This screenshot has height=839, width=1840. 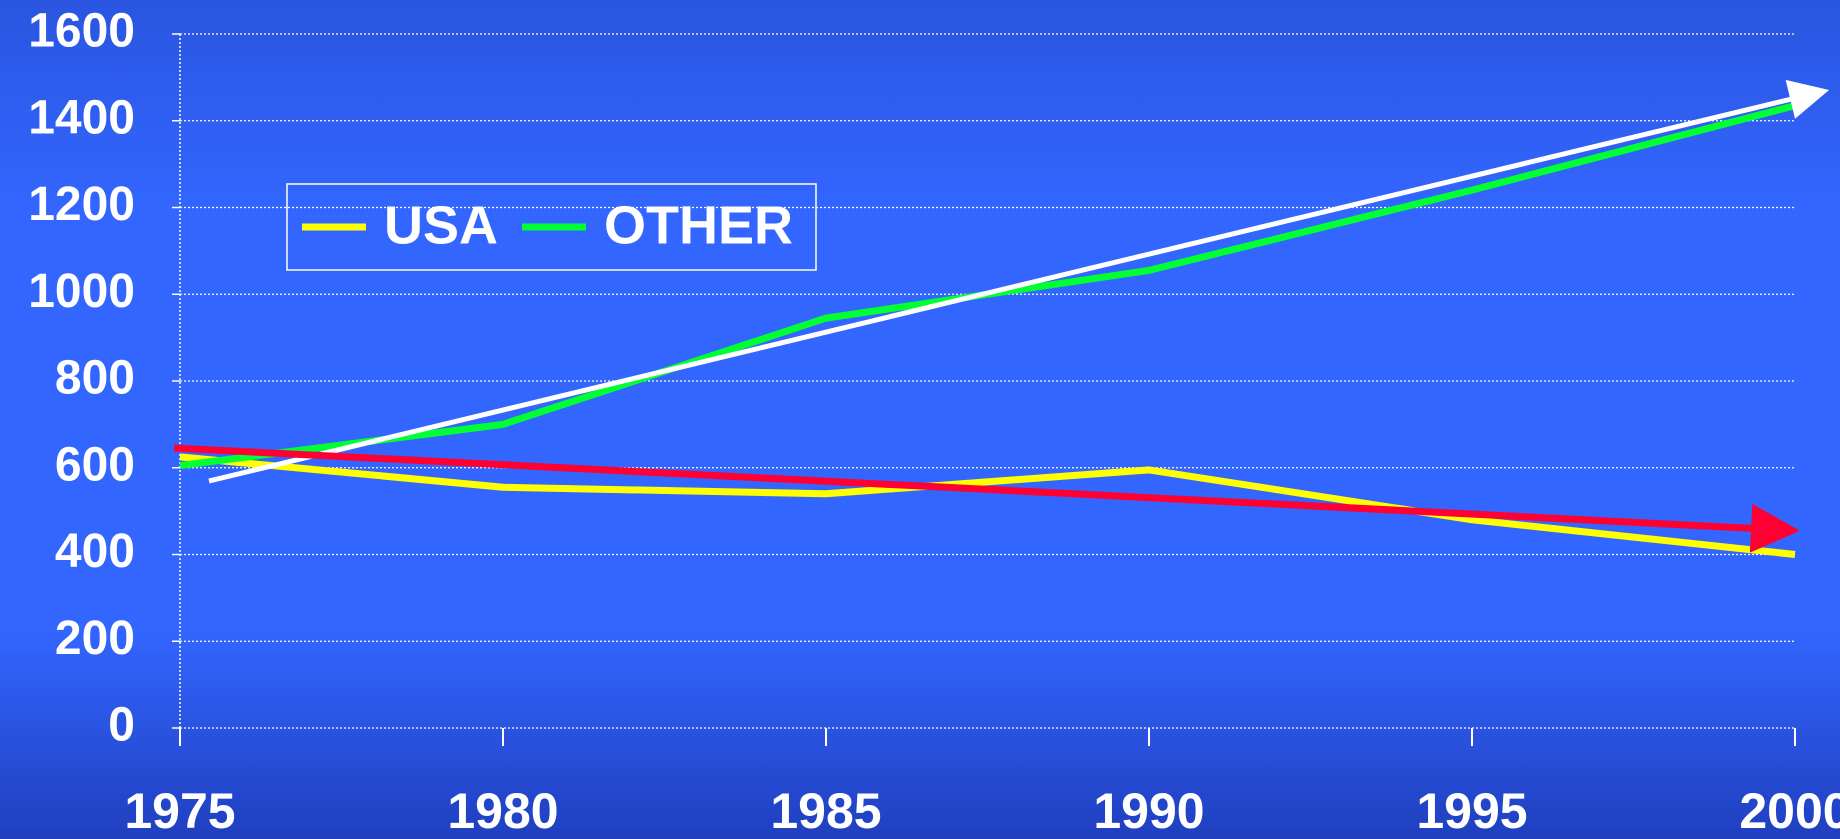 What do you see at coordinates (825, 811) in the screenshot?
I see `x-tick-label: 1985` at bounding box center [825, 811].